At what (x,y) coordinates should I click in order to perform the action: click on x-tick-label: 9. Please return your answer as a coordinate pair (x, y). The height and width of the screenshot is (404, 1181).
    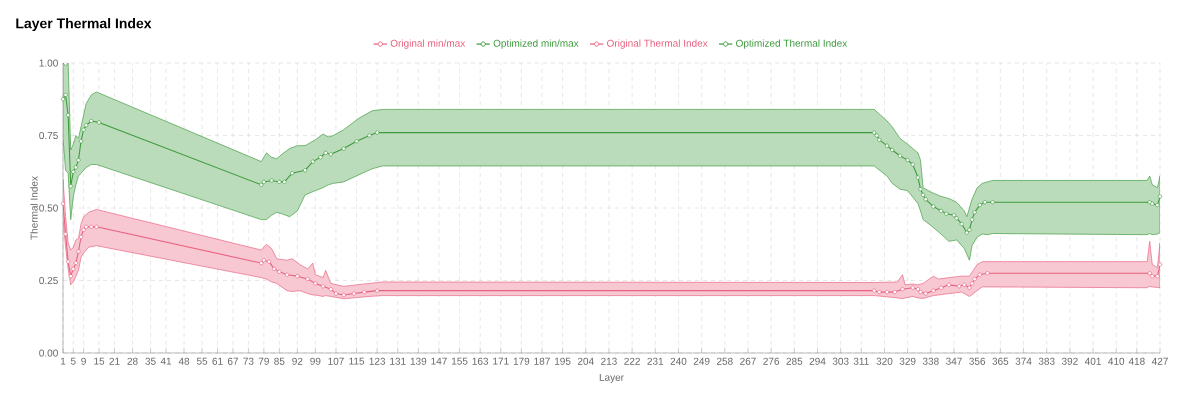
    Looking at the image, I should click on (83, 361).